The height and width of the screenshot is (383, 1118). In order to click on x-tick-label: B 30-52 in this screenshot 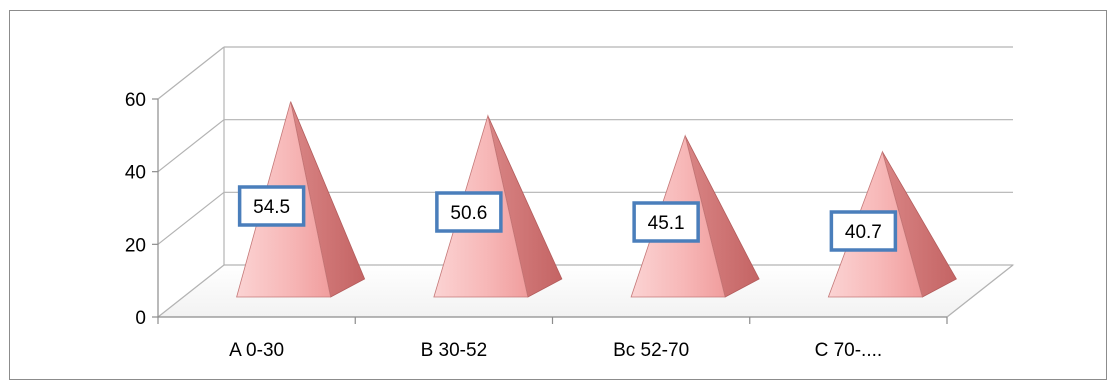, I will do `click(454, 350)`.